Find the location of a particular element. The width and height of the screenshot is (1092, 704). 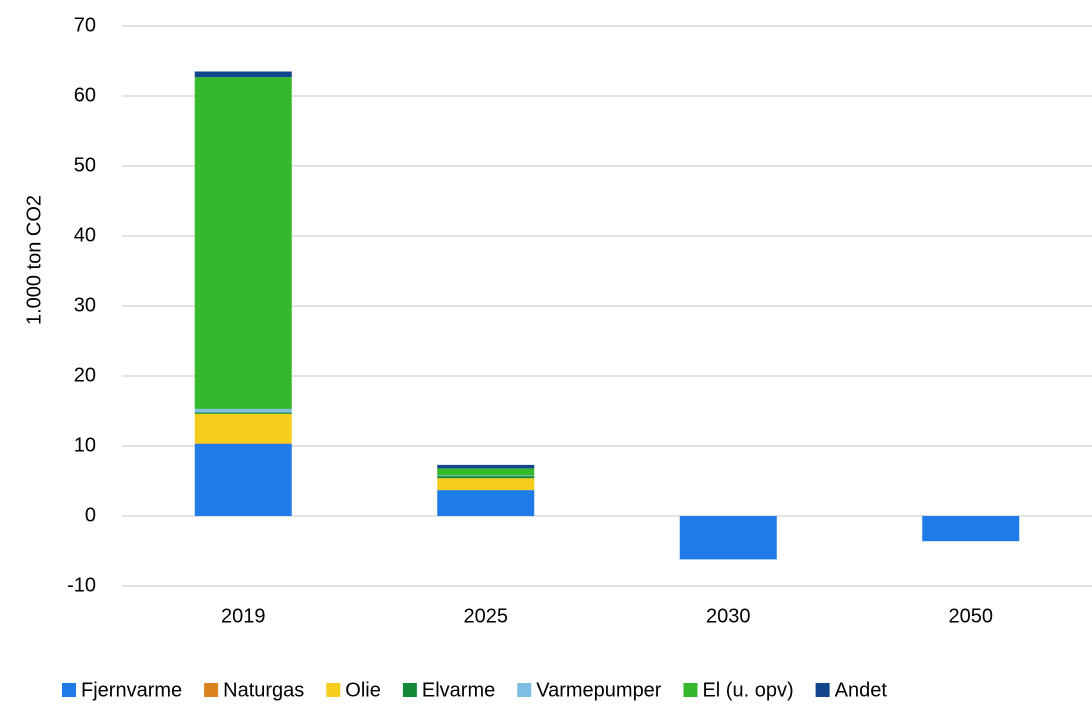

legend-label: Olie is located at coordinates (363, 690).